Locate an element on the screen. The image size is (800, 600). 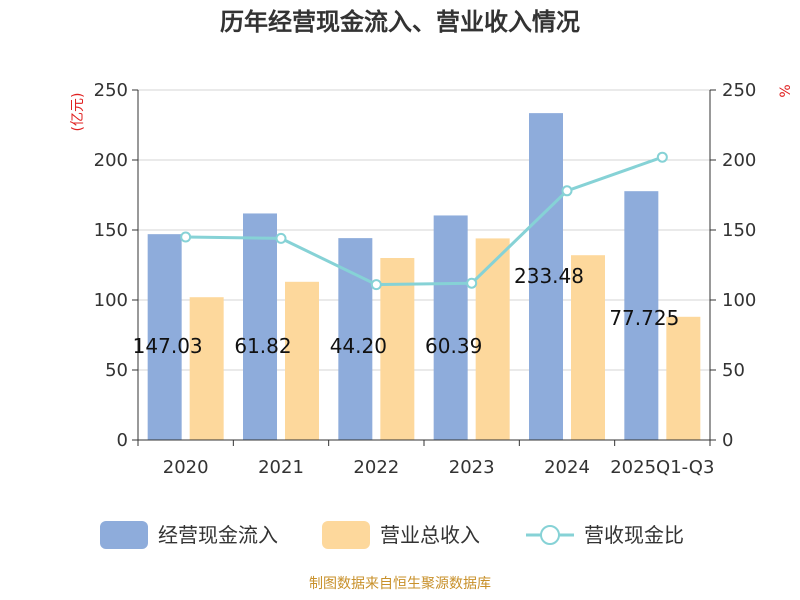
y-right-tick-label: 100 is located at coordinates (739, 300).